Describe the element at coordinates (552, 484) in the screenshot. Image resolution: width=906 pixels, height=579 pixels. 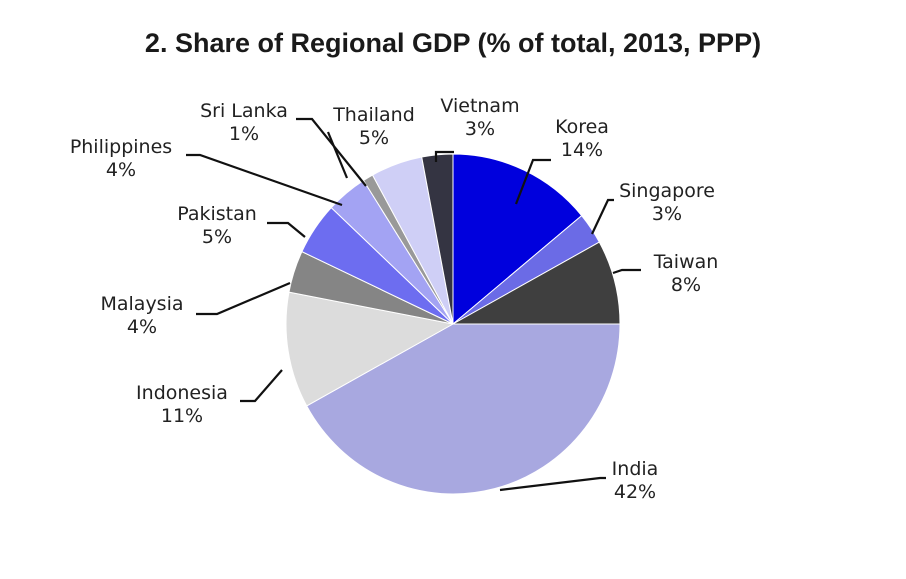
I see `leader-line-india` at that location.